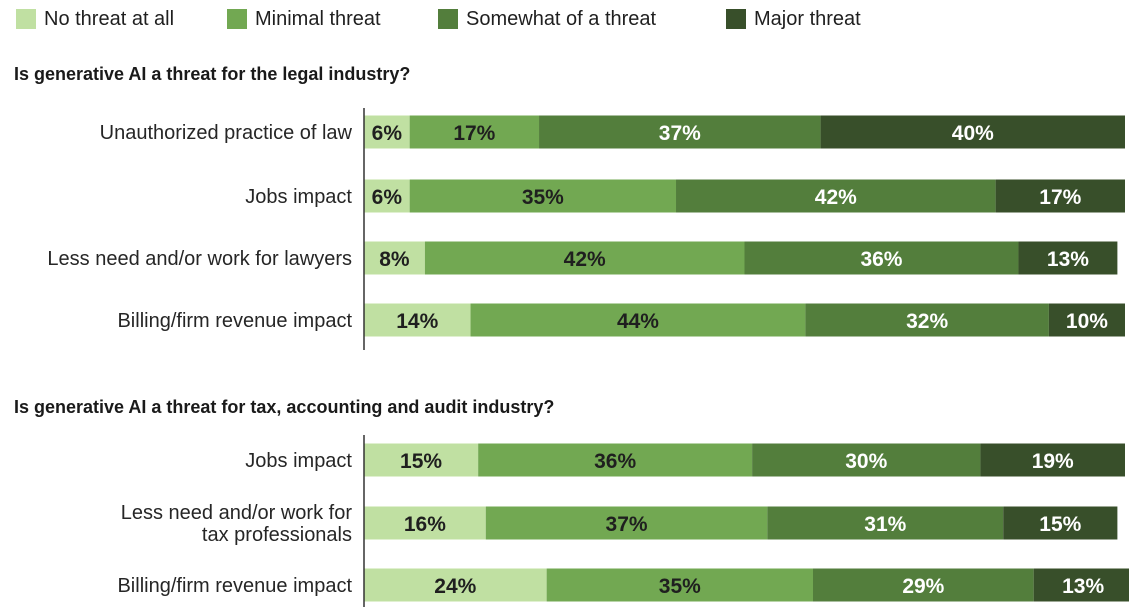 This screenshot has height=609, width=1129. I want to click on category-label: Unauthorized practice of law, so click(226, 133).